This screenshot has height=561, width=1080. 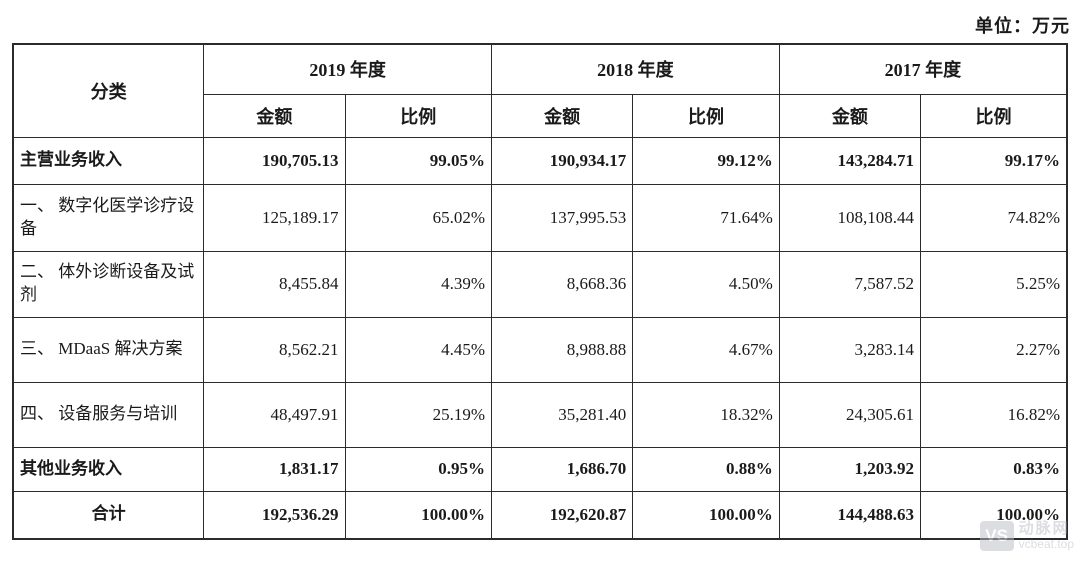 What do you see at coordinates (418, 115) in the screenshot?
I see `ratio-header-2019: 比例` at bounding box center [418, 115].